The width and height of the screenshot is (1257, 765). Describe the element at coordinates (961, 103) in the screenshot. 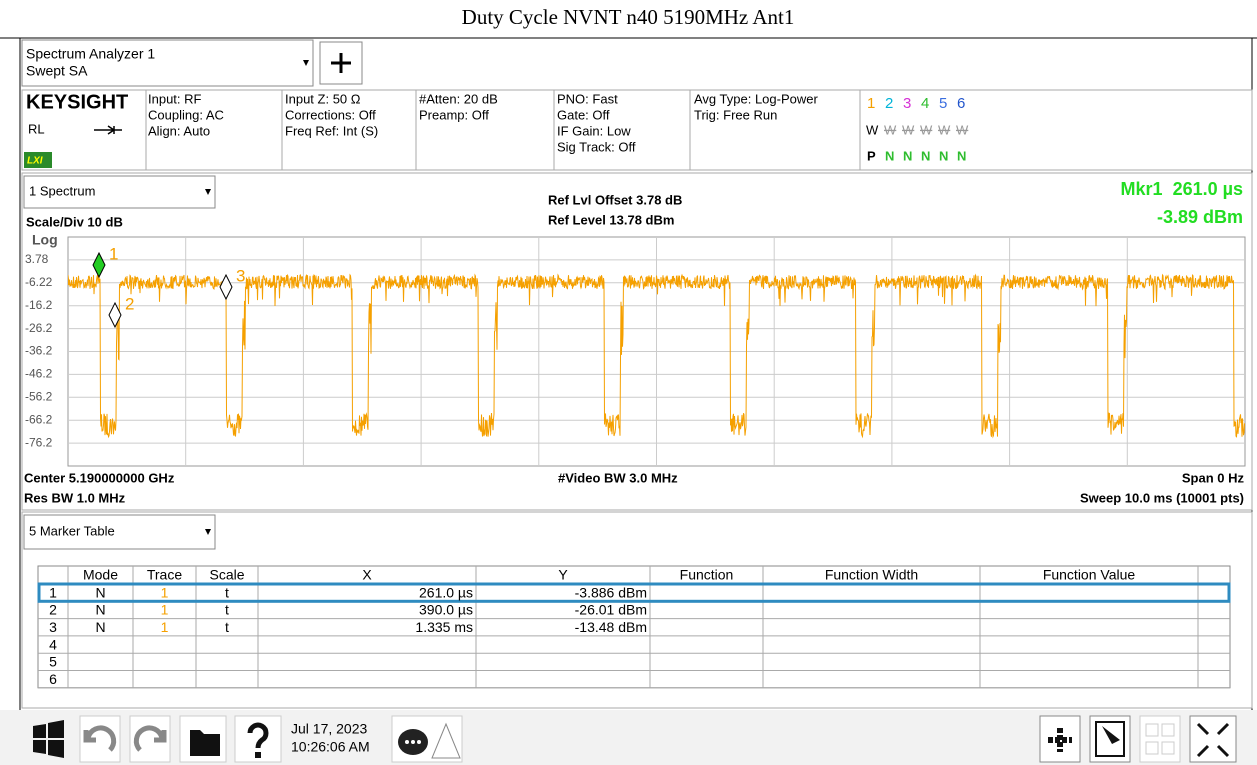

I see `trace-number: 6` at that location.